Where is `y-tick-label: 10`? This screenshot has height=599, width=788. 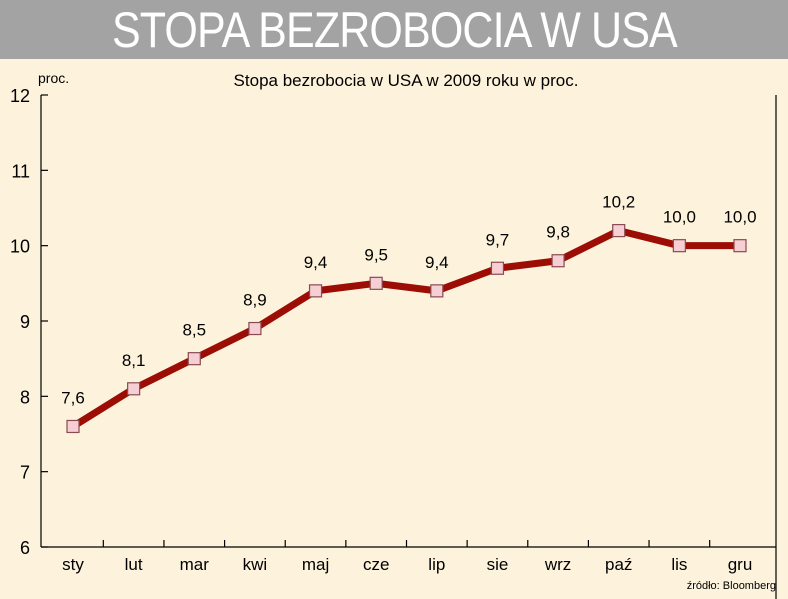
y-tick-label: 10 is located at coordinates (20, 247).